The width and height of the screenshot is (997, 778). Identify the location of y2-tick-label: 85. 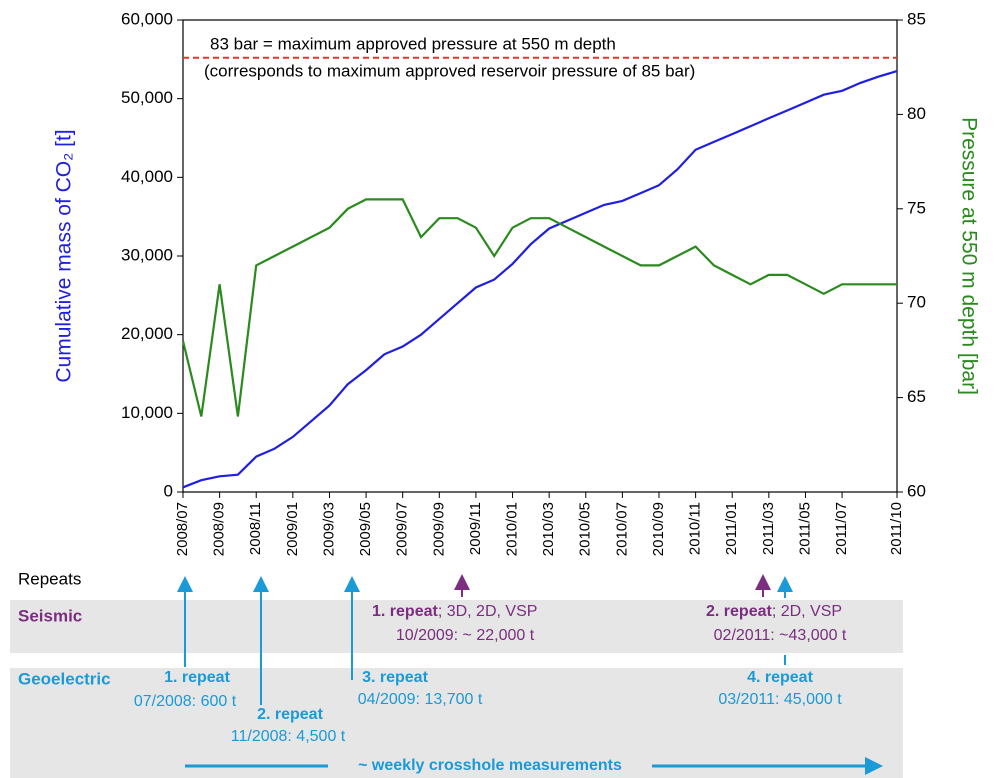
(916, 18).